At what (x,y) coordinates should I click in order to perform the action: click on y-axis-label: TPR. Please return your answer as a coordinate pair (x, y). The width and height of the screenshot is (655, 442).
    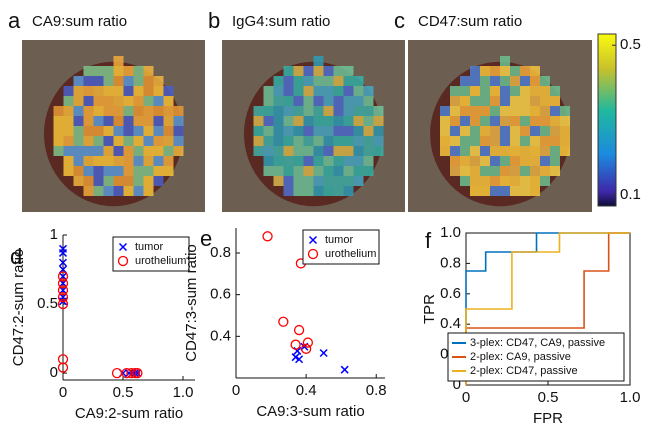
    Looking at the image, I should click on (429, 309).